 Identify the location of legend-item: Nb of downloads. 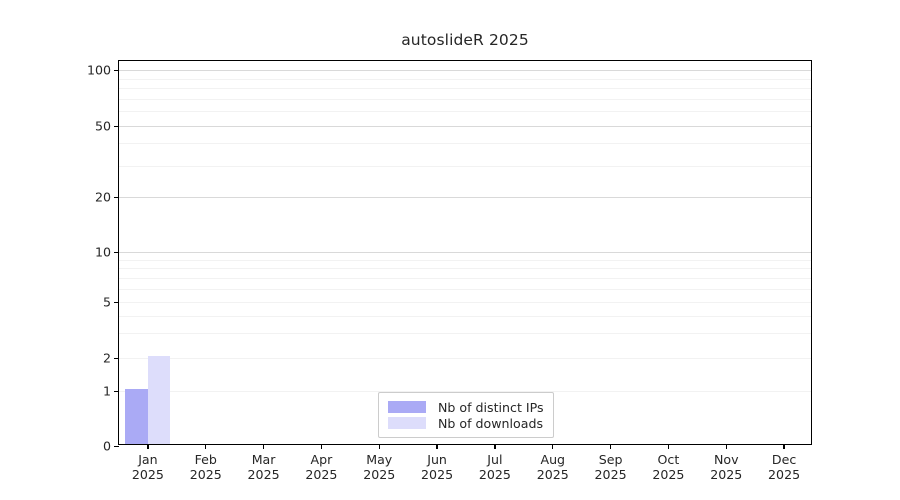
(466, 423).